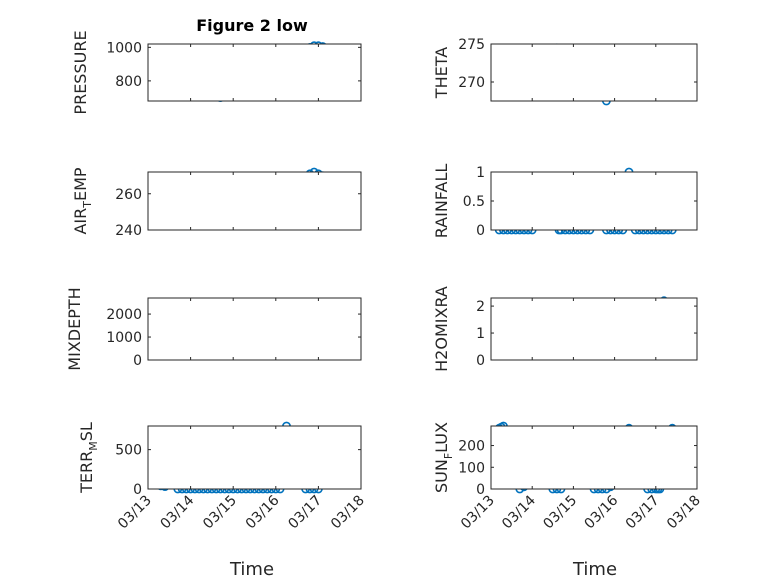 The image size is (778, 583). I want to click on subplot-2: 270 275 THETA, so click(565, 71).